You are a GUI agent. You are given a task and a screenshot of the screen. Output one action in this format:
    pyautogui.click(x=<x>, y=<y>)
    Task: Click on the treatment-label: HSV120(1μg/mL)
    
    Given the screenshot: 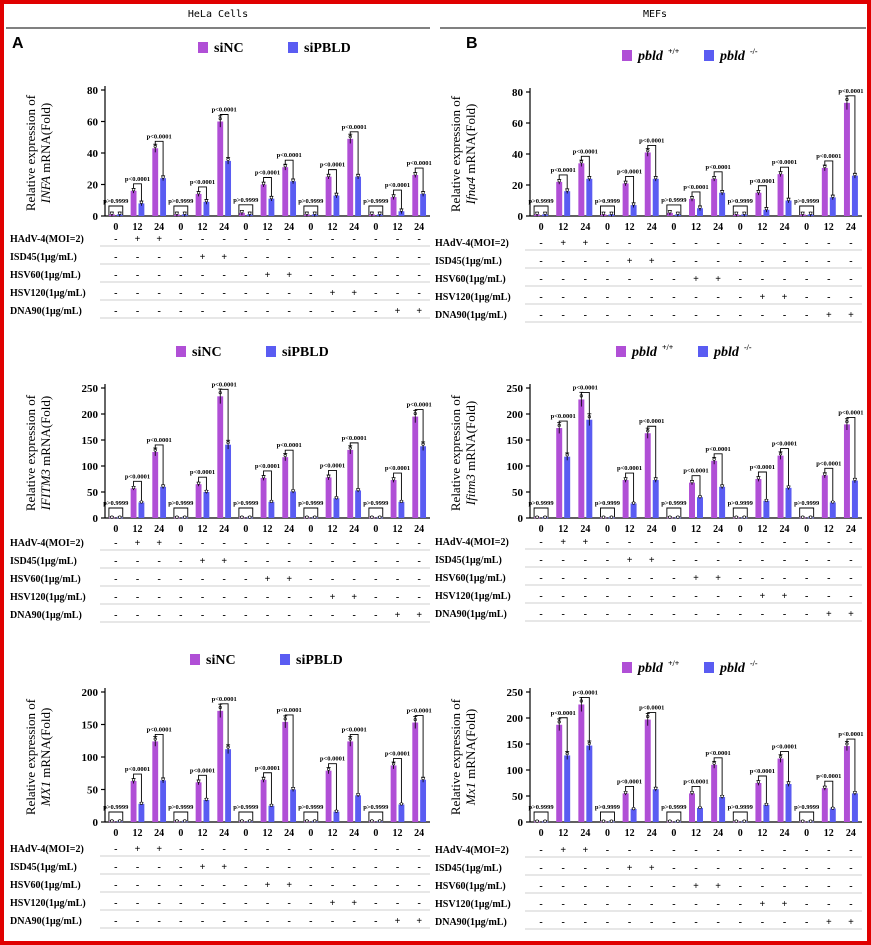 What is the action you would take?
    pyautogui.click(x=48, y=903)
    